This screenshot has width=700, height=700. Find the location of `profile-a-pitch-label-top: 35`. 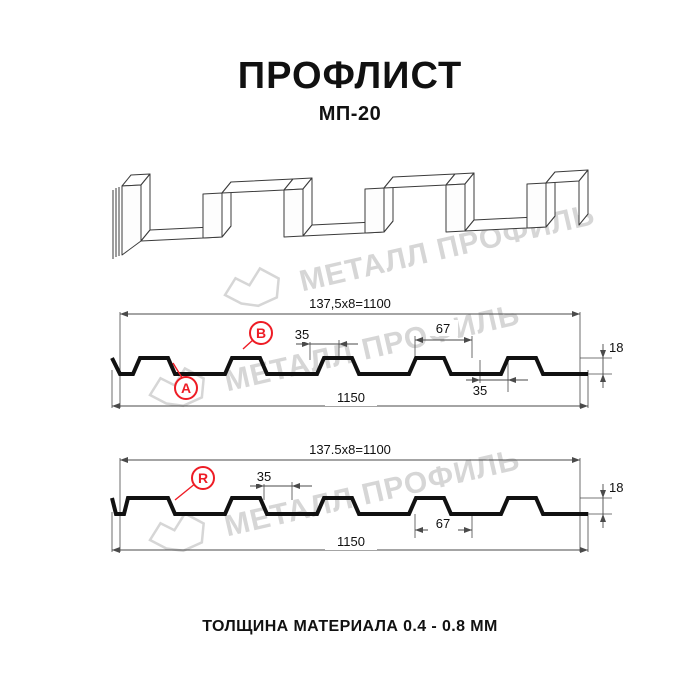

profile-a-pitch-label-top: 35 is located at coordinates (302, 334).